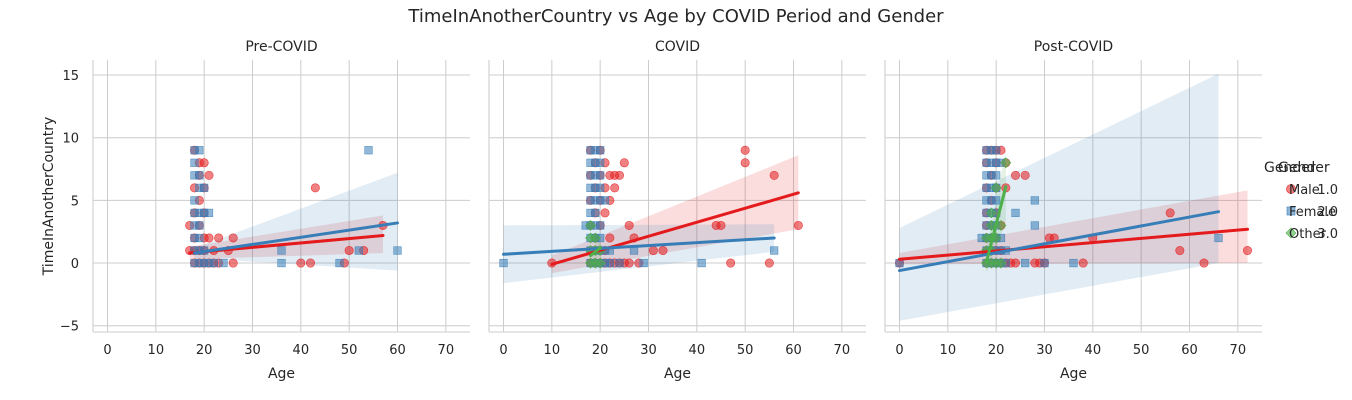 This screenshot has height=400, width=1352. I want to click on panel-title: COVID, so click(677, 47).